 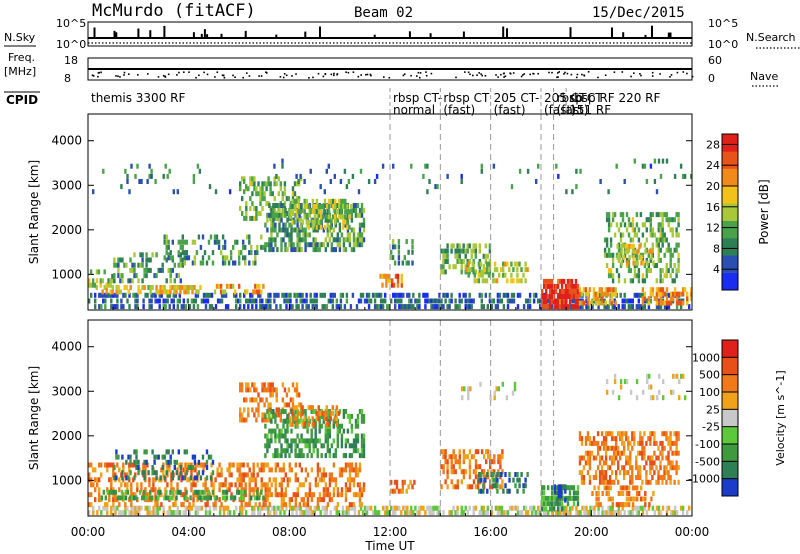 I want to click on nsky-tick-low: 10^0, so click(x=71, y=44).